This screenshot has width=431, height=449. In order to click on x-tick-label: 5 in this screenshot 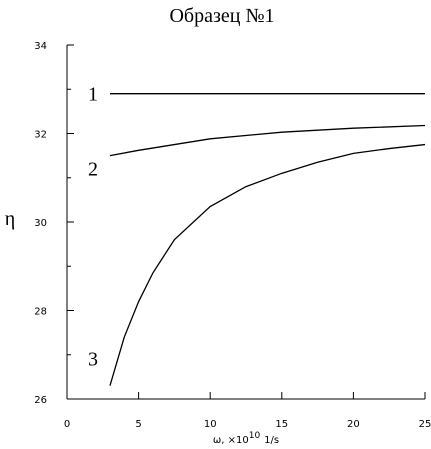, I will do `click(138, 424)`.